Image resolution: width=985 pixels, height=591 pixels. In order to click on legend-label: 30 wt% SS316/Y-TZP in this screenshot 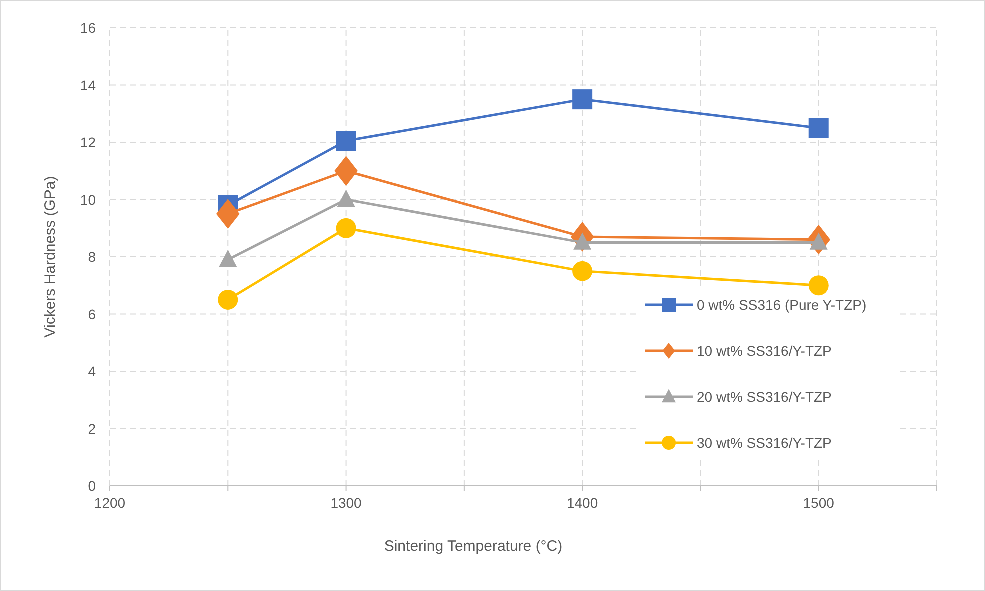, I will do `click(764, 443)`.